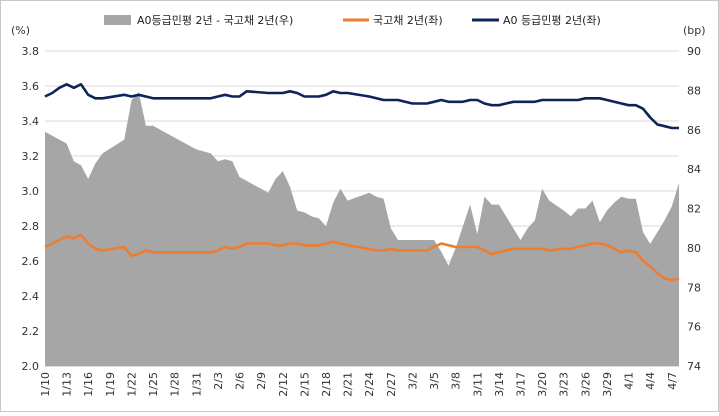 The image size is (719, 416). I want to click on left-tick-label: 2.2, so click(31, 331).